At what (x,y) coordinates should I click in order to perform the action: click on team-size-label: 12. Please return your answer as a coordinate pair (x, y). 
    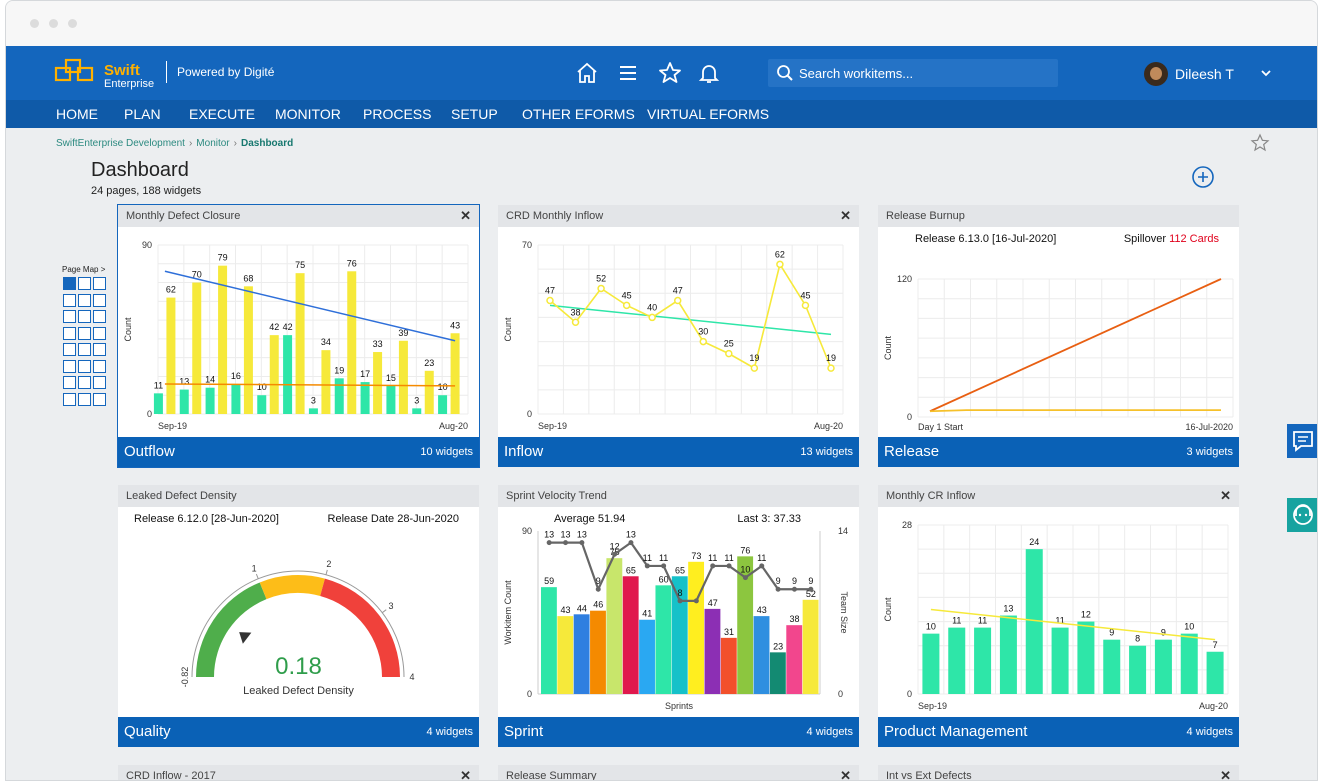
    Looking at the image, I should click on (615, 546).